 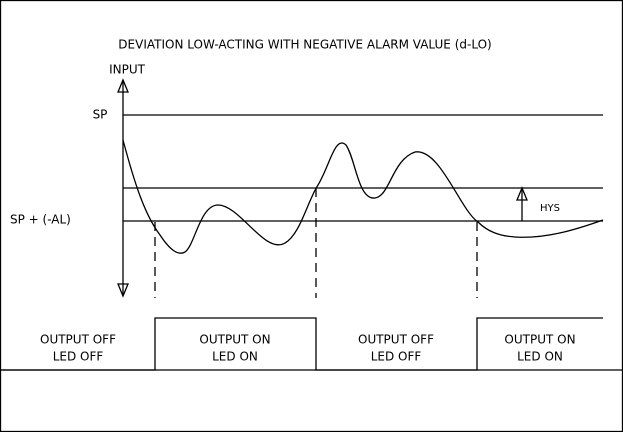 What do you see at coordinates (301, 344) in the screenshot?
I see `output-waveform` at bounding box center [301, 344].